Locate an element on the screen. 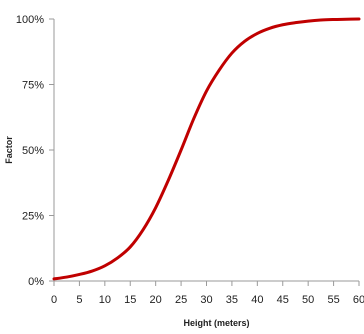  y-axis-ticks: 0% 25% 50% 75% 100% is located at coordinates (35, 151).